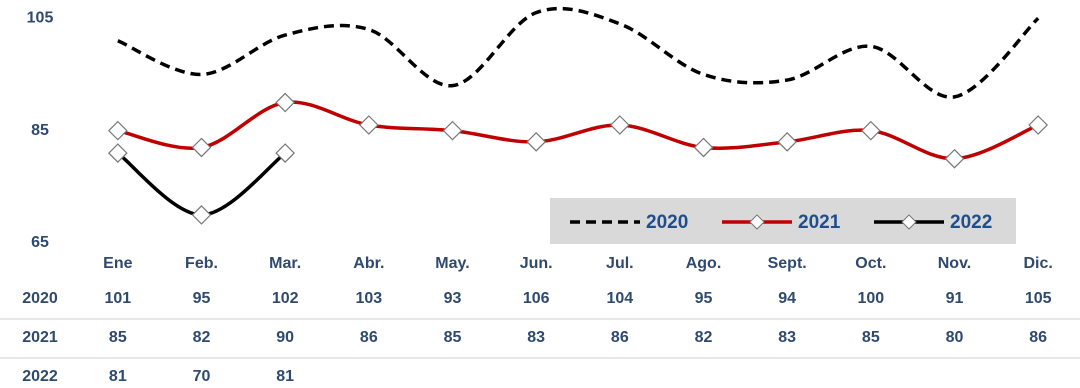 This screenshot has width=1080, height=388. I want to click on table-value: 70, so click(202, 376).